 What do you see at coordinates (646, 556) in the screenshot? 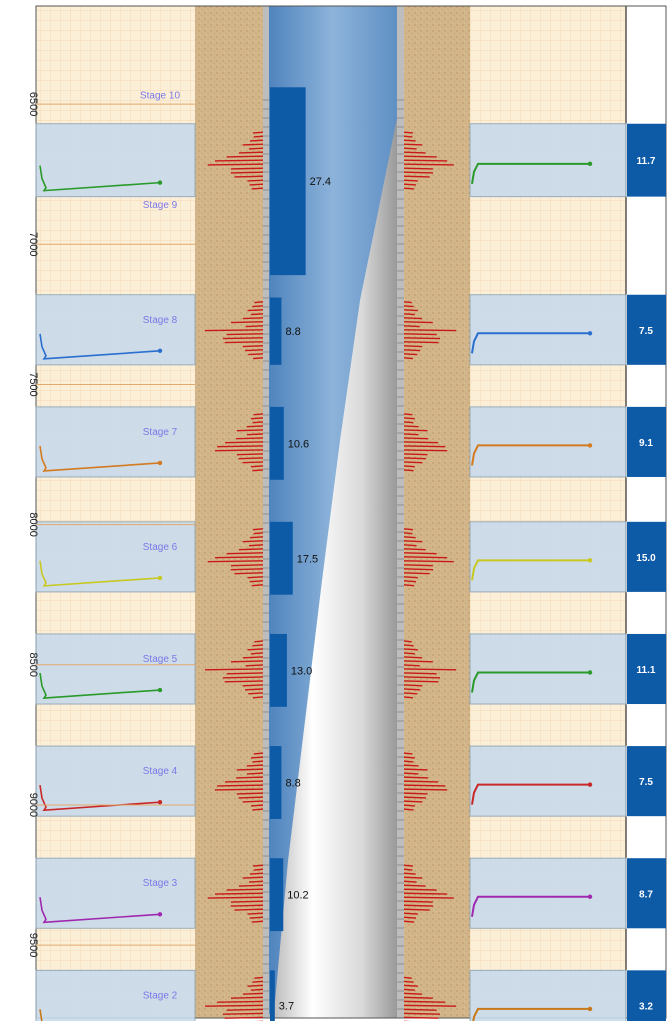
I see `stage-5-value-box` at bounding box center [646, 556].